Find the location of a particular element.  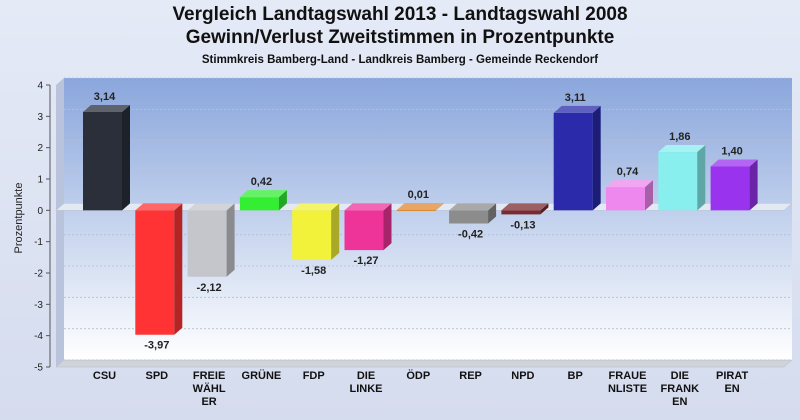

data-label: -3,97 is located at coordinates (156, 346).